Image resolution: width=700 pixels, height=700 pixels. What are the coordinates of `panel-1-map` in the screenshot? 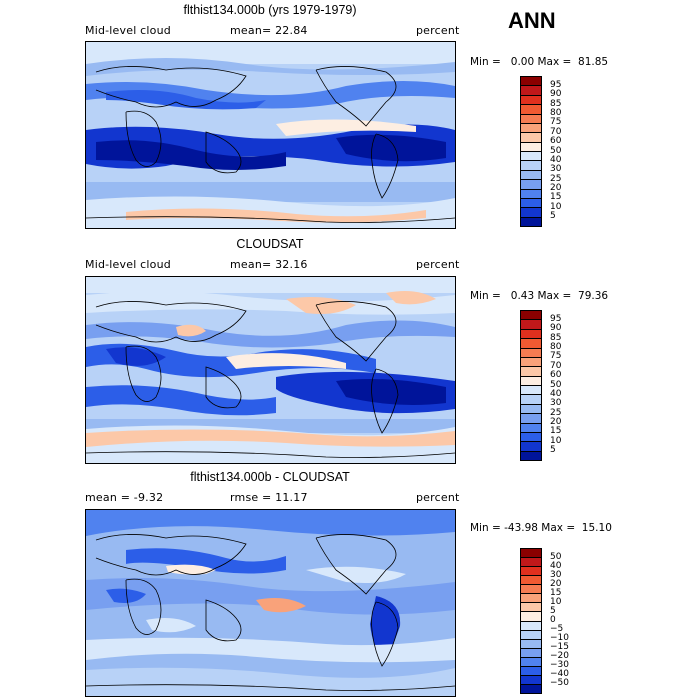 It's located at (270, 135).